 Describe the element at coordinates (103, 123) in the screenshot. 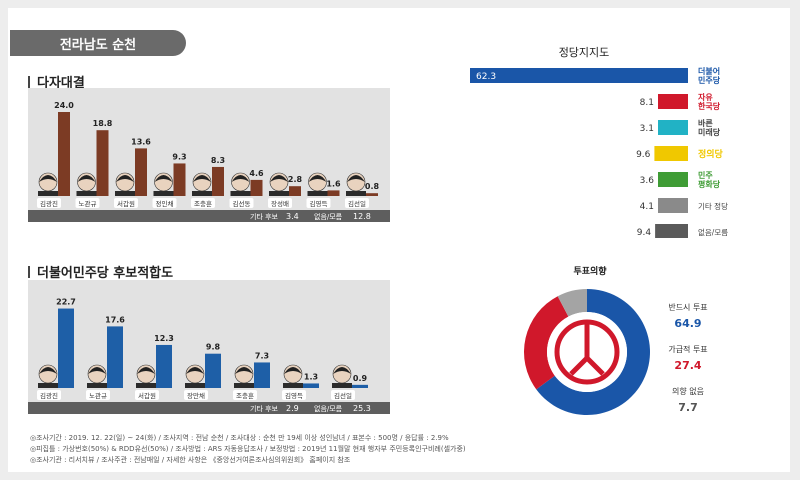

I see `bar-value-label: 18.8` at that location.